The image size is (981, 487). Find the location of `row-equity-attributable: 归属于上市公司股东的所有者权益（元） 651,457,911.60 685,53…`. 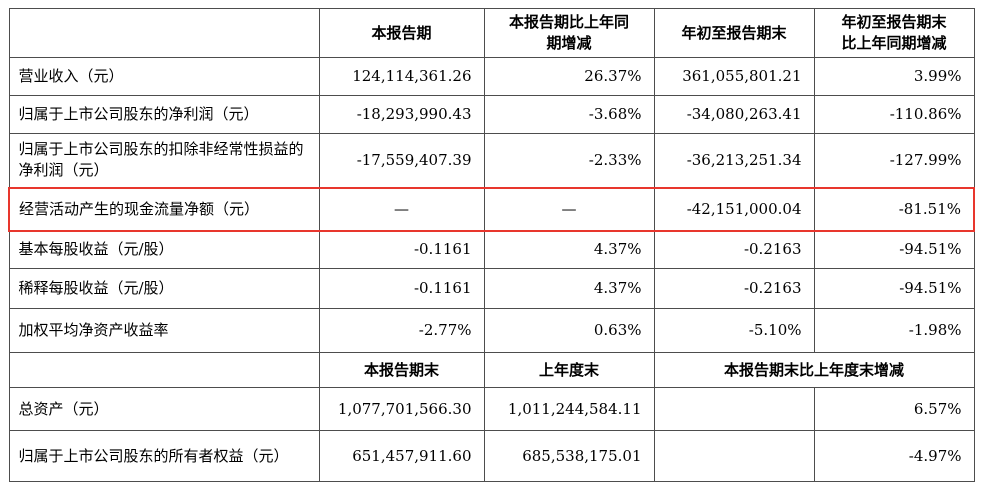

row-equity-attributable: 归属于上市公司股东的所有者权益（元） 651,457,911.60 685,53… is located at coordinates (491, 456).